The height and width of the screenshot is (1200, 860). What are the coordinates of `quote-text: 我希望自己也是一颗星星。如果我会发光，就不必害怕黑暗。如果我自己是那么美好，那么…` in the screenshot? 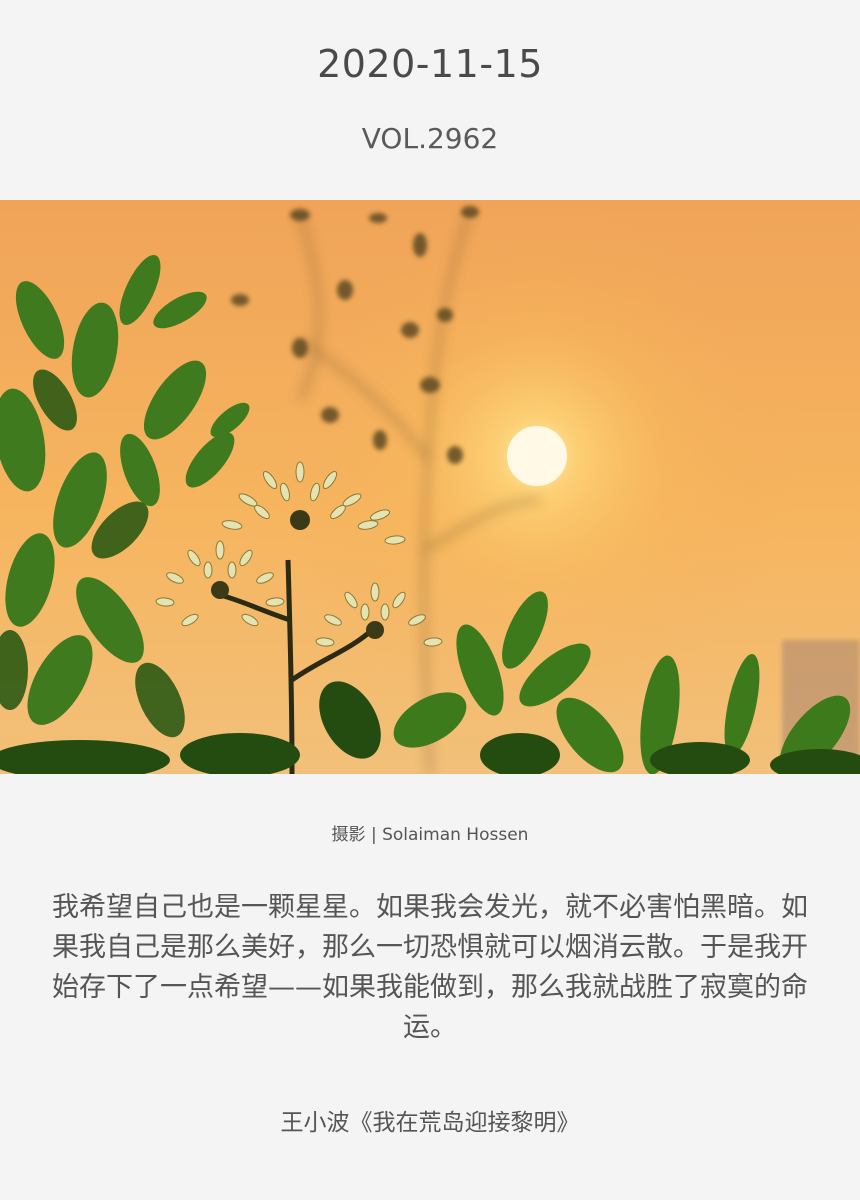 It's located at (430, 967).